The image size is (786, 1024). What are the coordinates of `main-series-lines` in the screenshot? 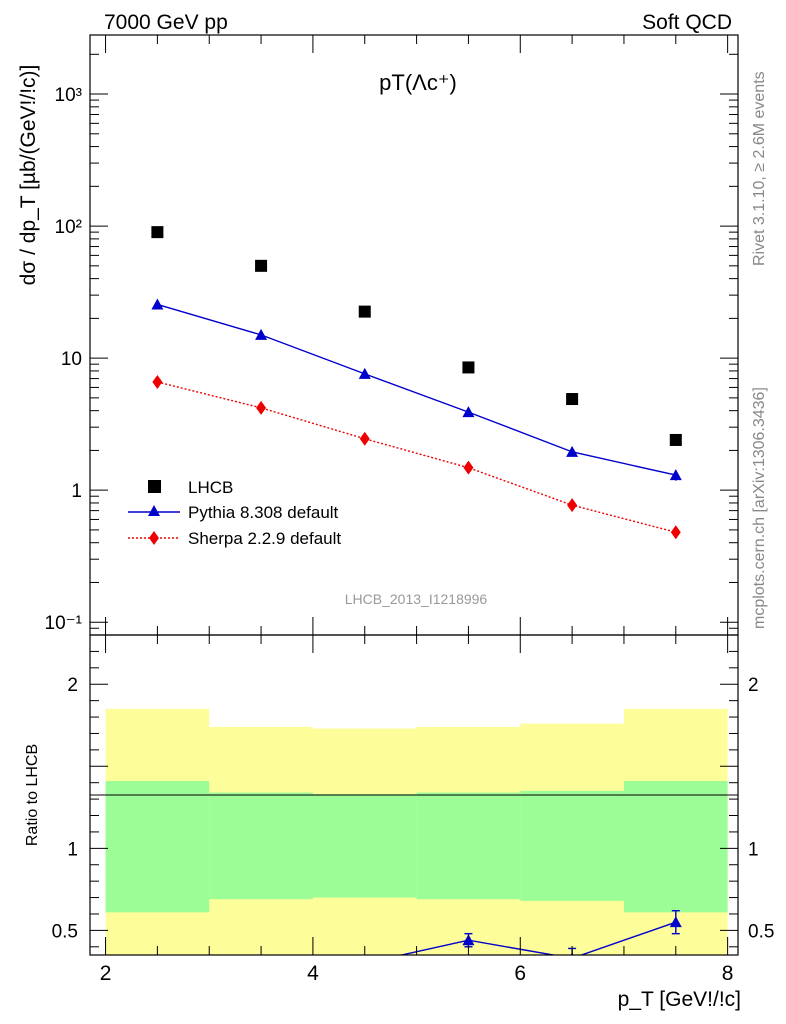 It's located at (416, 418).